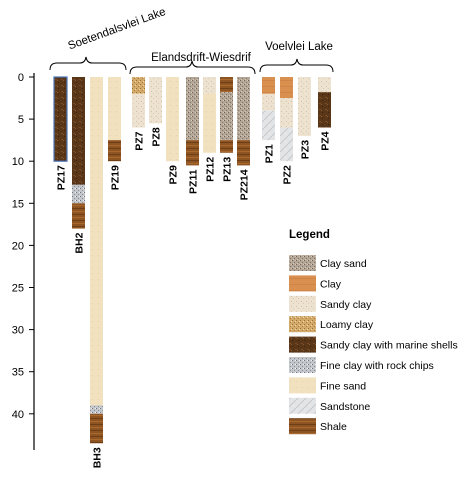 The height and width of the screenshot is (477, 474). Describe the element at coordinates (306, 149) in the screenshot. I see `well-label-pz3: PZ3` at that location.